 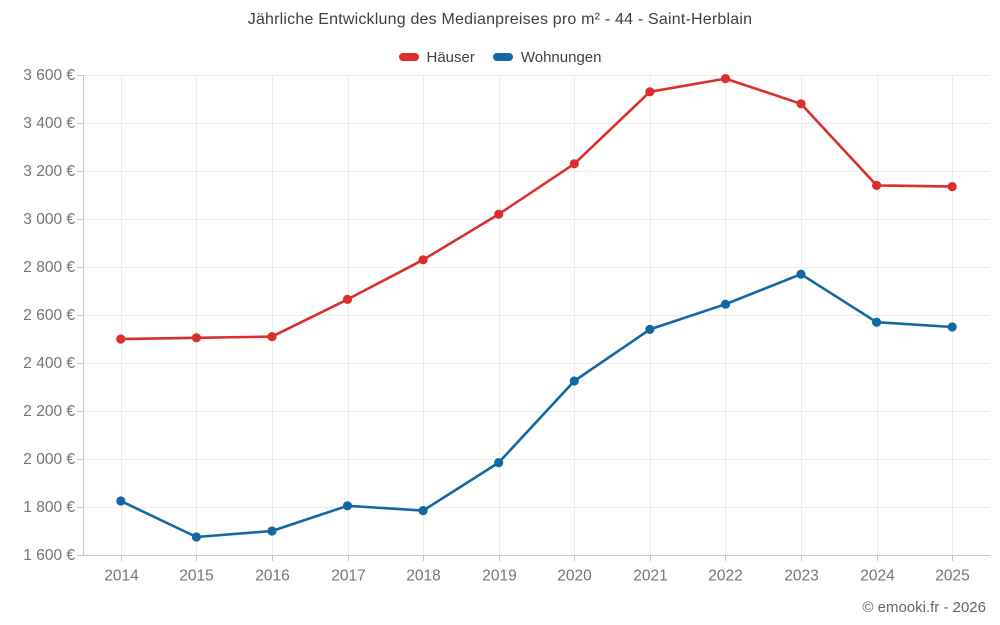 What do you see at coordinates (196, 576) in the screenshot?
I see `x-tick-label: 2015` at bounding box center [196, 576].